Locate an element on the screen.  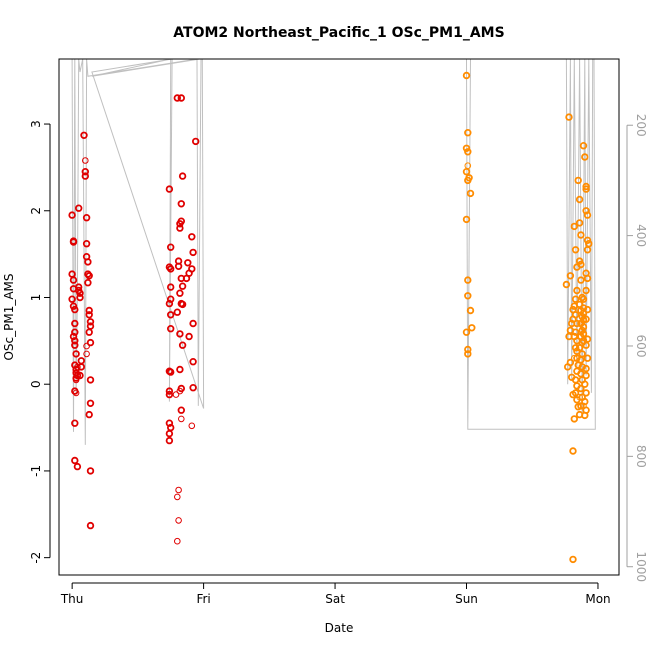
x-tick-label: Thu is located at coordinates (72, 599).